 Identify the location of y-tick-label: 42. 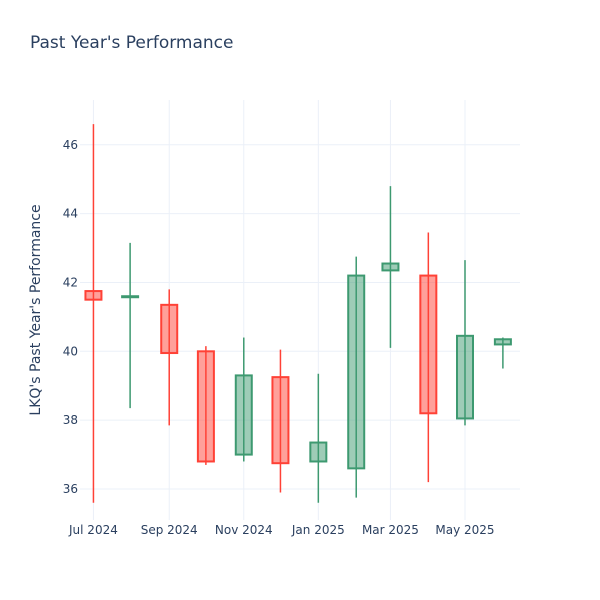
(70, 282).